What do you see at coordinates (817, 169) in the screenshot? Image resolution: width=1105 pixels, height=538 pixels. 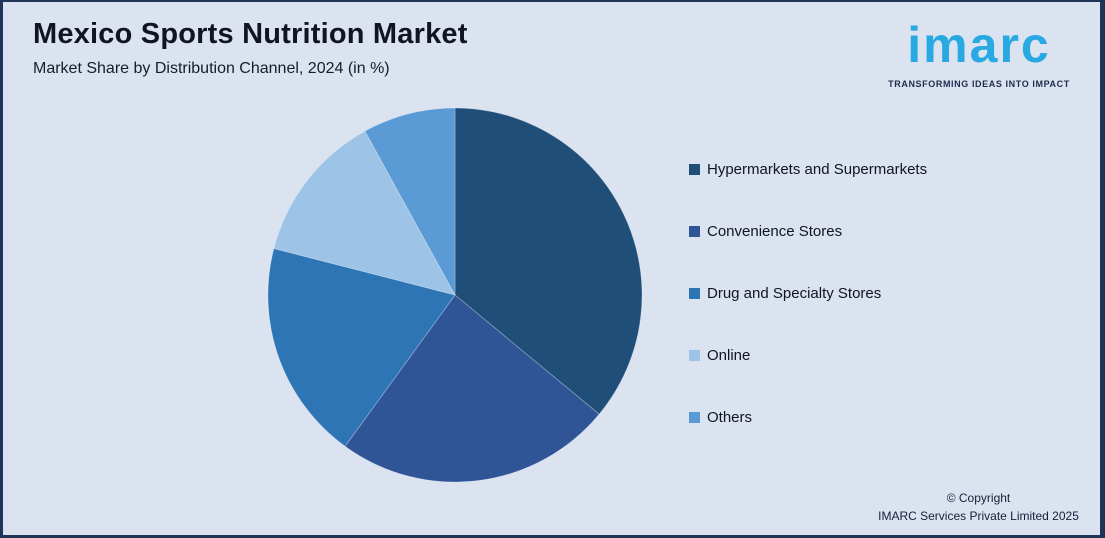 I see `legend-label: Hypermarkets and Supermarkets` at bounding box center [817, 169].